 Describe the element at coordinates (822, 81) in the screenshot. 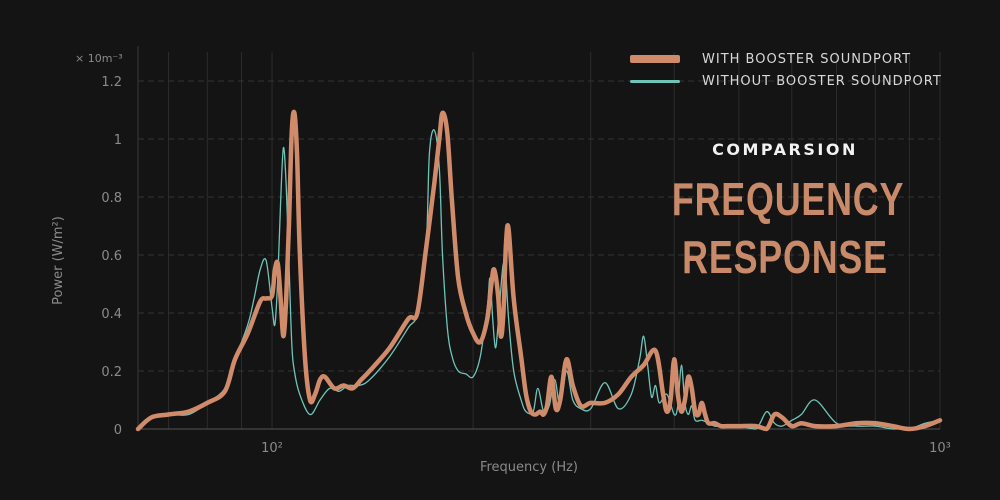

I see `legend-label-without-booster: WITHOUT BOOSTER SOUNDPORT` at that location.